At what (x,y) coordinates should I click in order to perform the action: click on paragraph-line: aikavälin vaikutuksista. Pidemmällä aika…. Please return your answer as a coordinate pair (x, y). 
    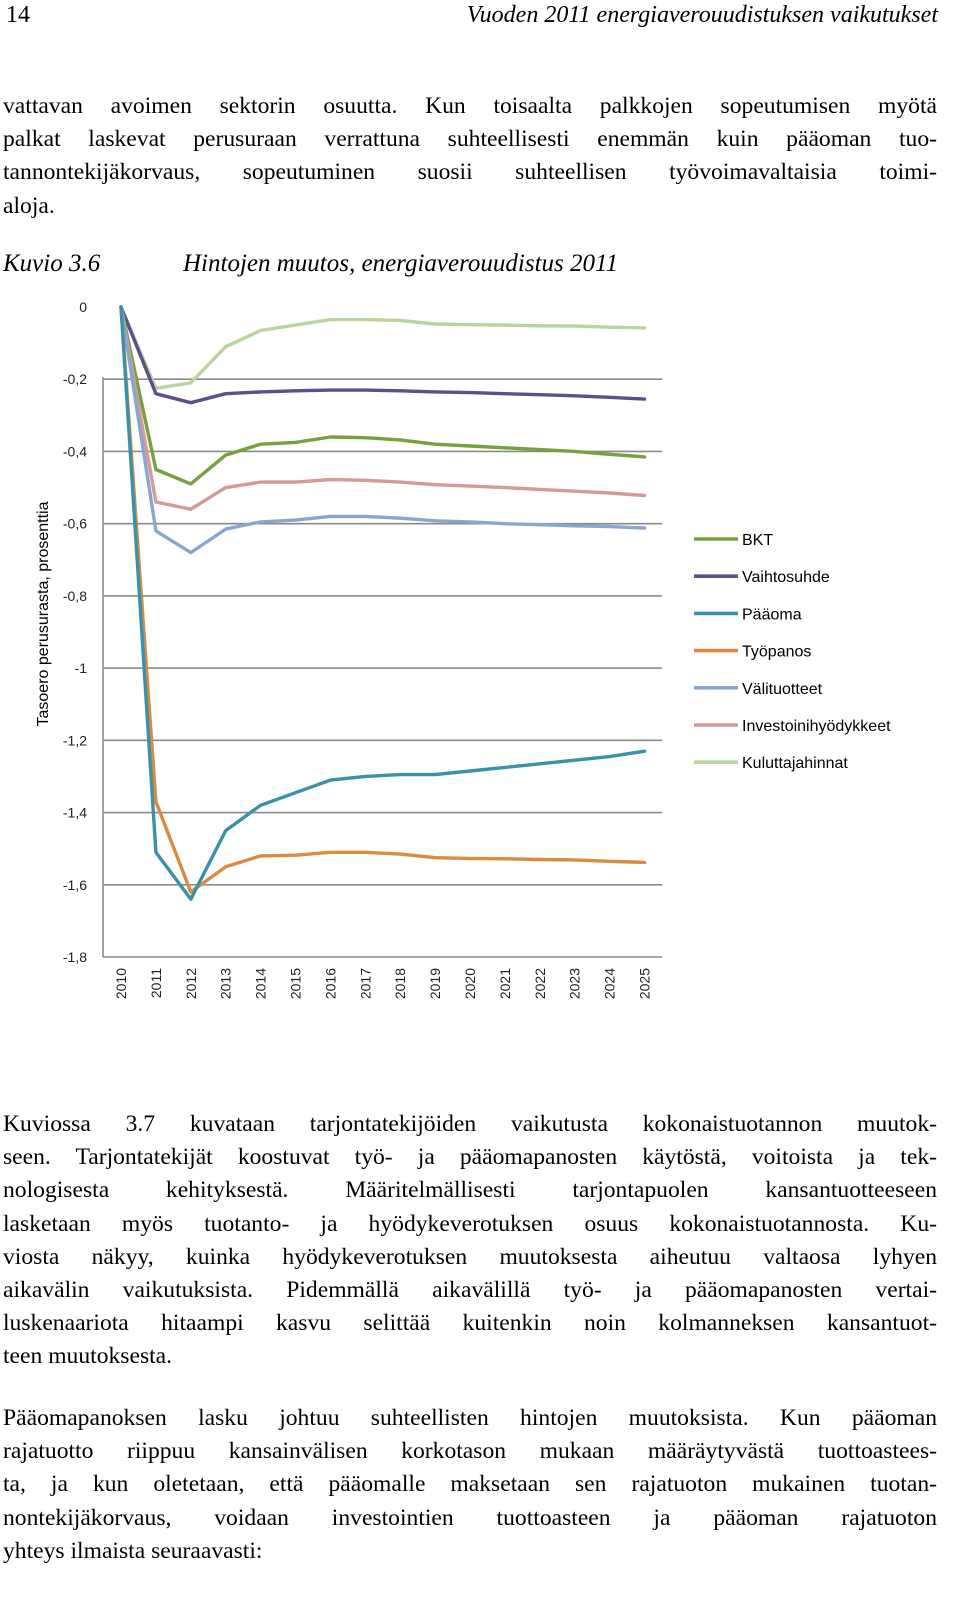
    Looking at the image, I should click on (470, 1290).